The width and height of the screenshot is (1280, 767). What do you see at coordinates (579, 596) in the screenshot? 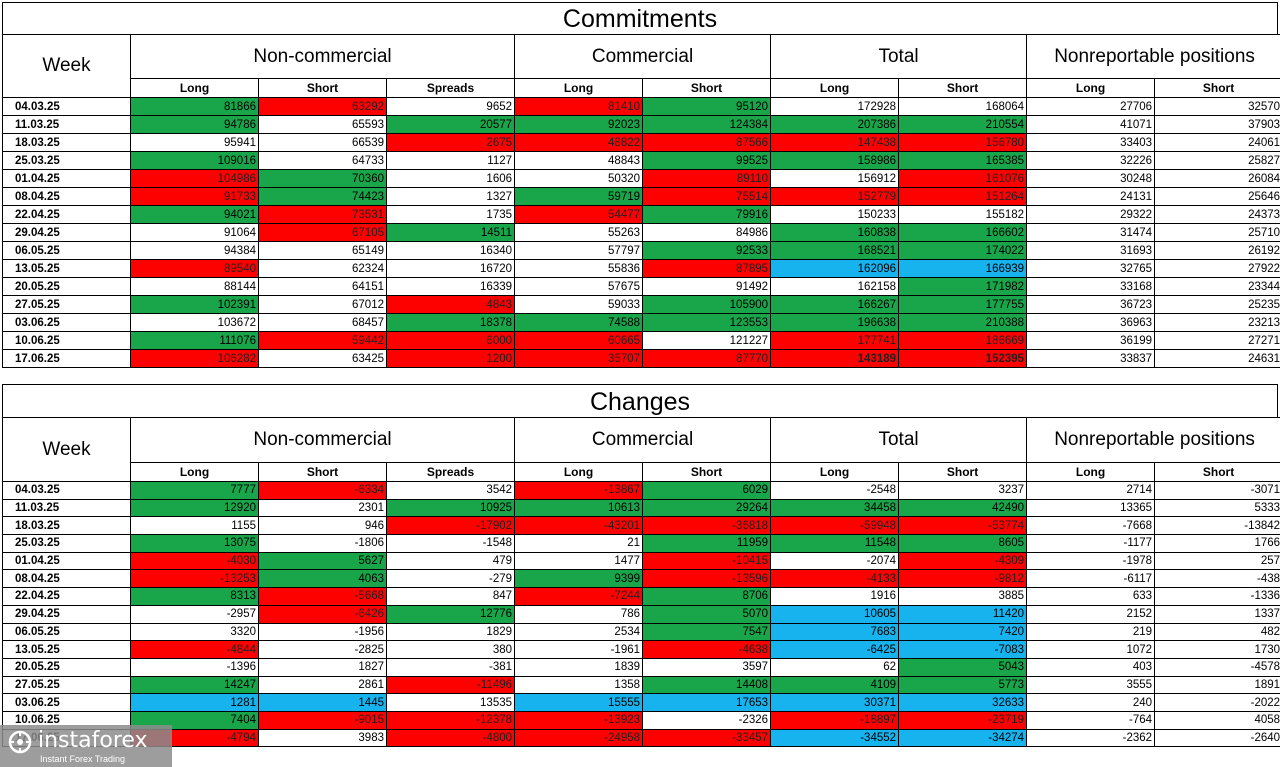
I see `value-cell: -7244` at bounding box center [579, 596].